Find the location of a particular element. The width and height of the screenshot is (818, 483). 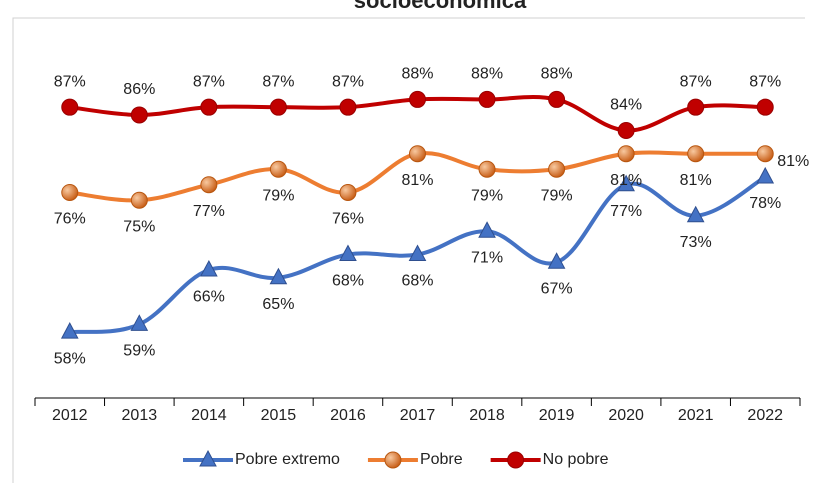

data-label: 58% is located at coordinates (70, 358).